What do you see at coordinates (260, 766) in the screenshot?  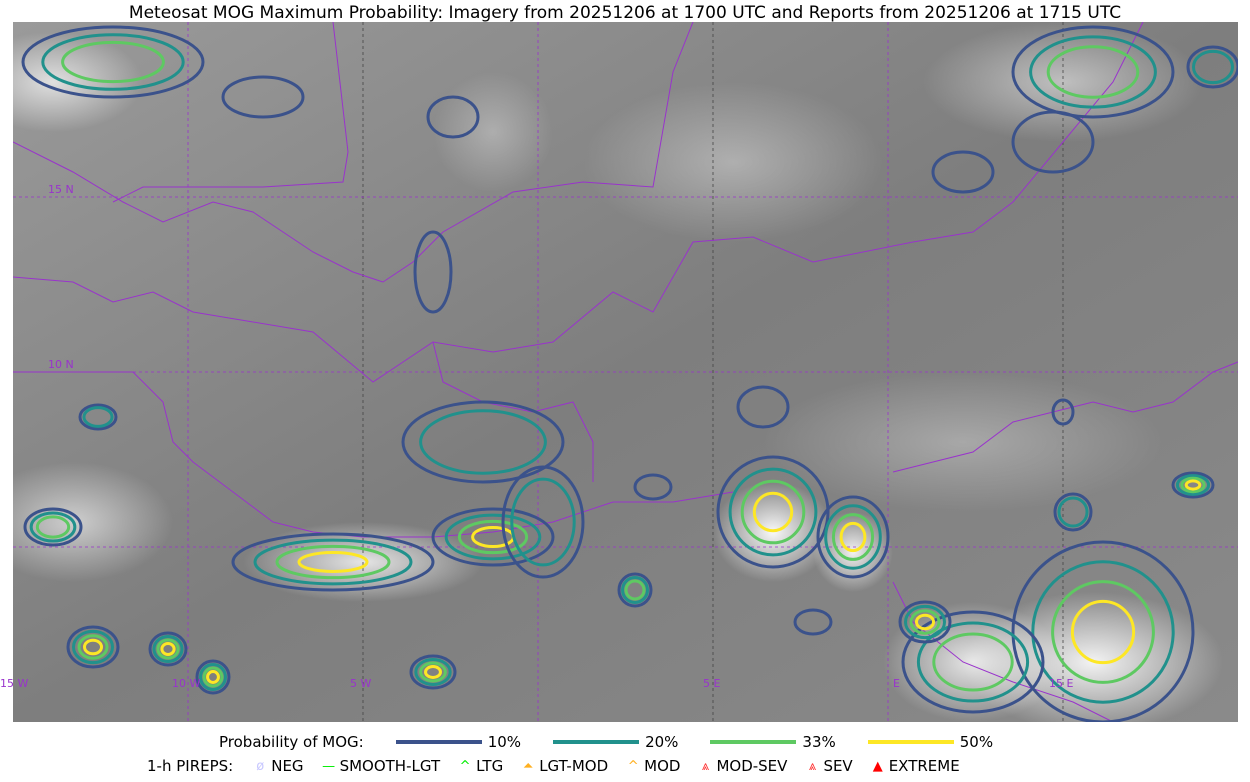 I see `neg-icon: ø` at bounding box center [260, 766].